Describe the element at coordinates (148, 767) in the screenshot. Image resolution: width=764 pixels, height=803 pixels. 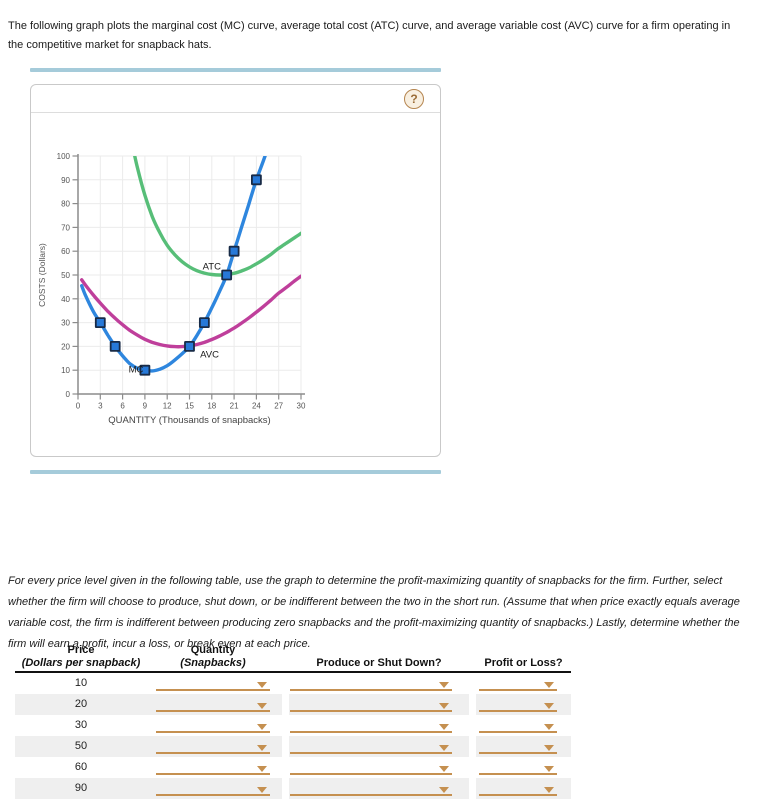
I see `row-segment-price-quantity: 60` at that location.